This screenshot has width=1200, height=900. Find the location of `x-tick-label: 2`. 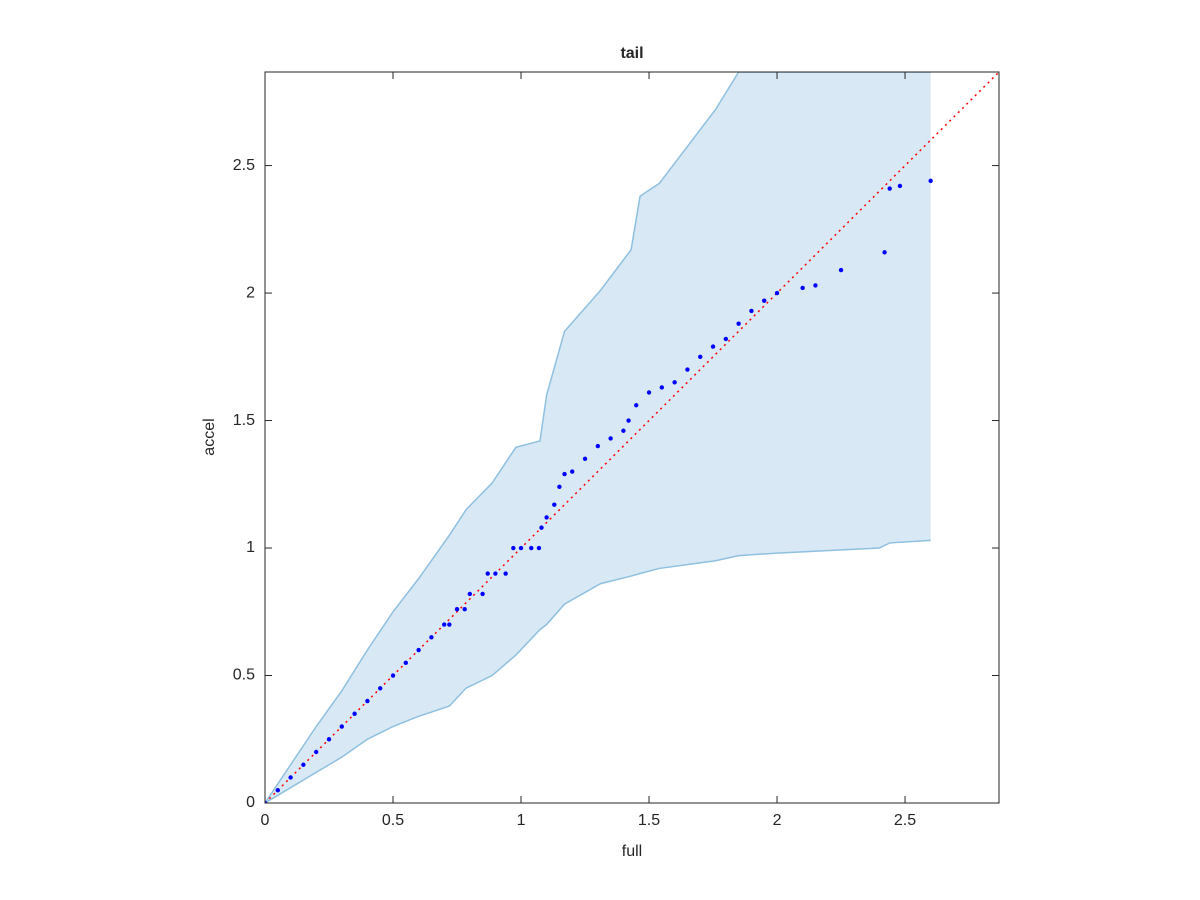

x-tick-label: 2 is located at coordinates (777, 820).